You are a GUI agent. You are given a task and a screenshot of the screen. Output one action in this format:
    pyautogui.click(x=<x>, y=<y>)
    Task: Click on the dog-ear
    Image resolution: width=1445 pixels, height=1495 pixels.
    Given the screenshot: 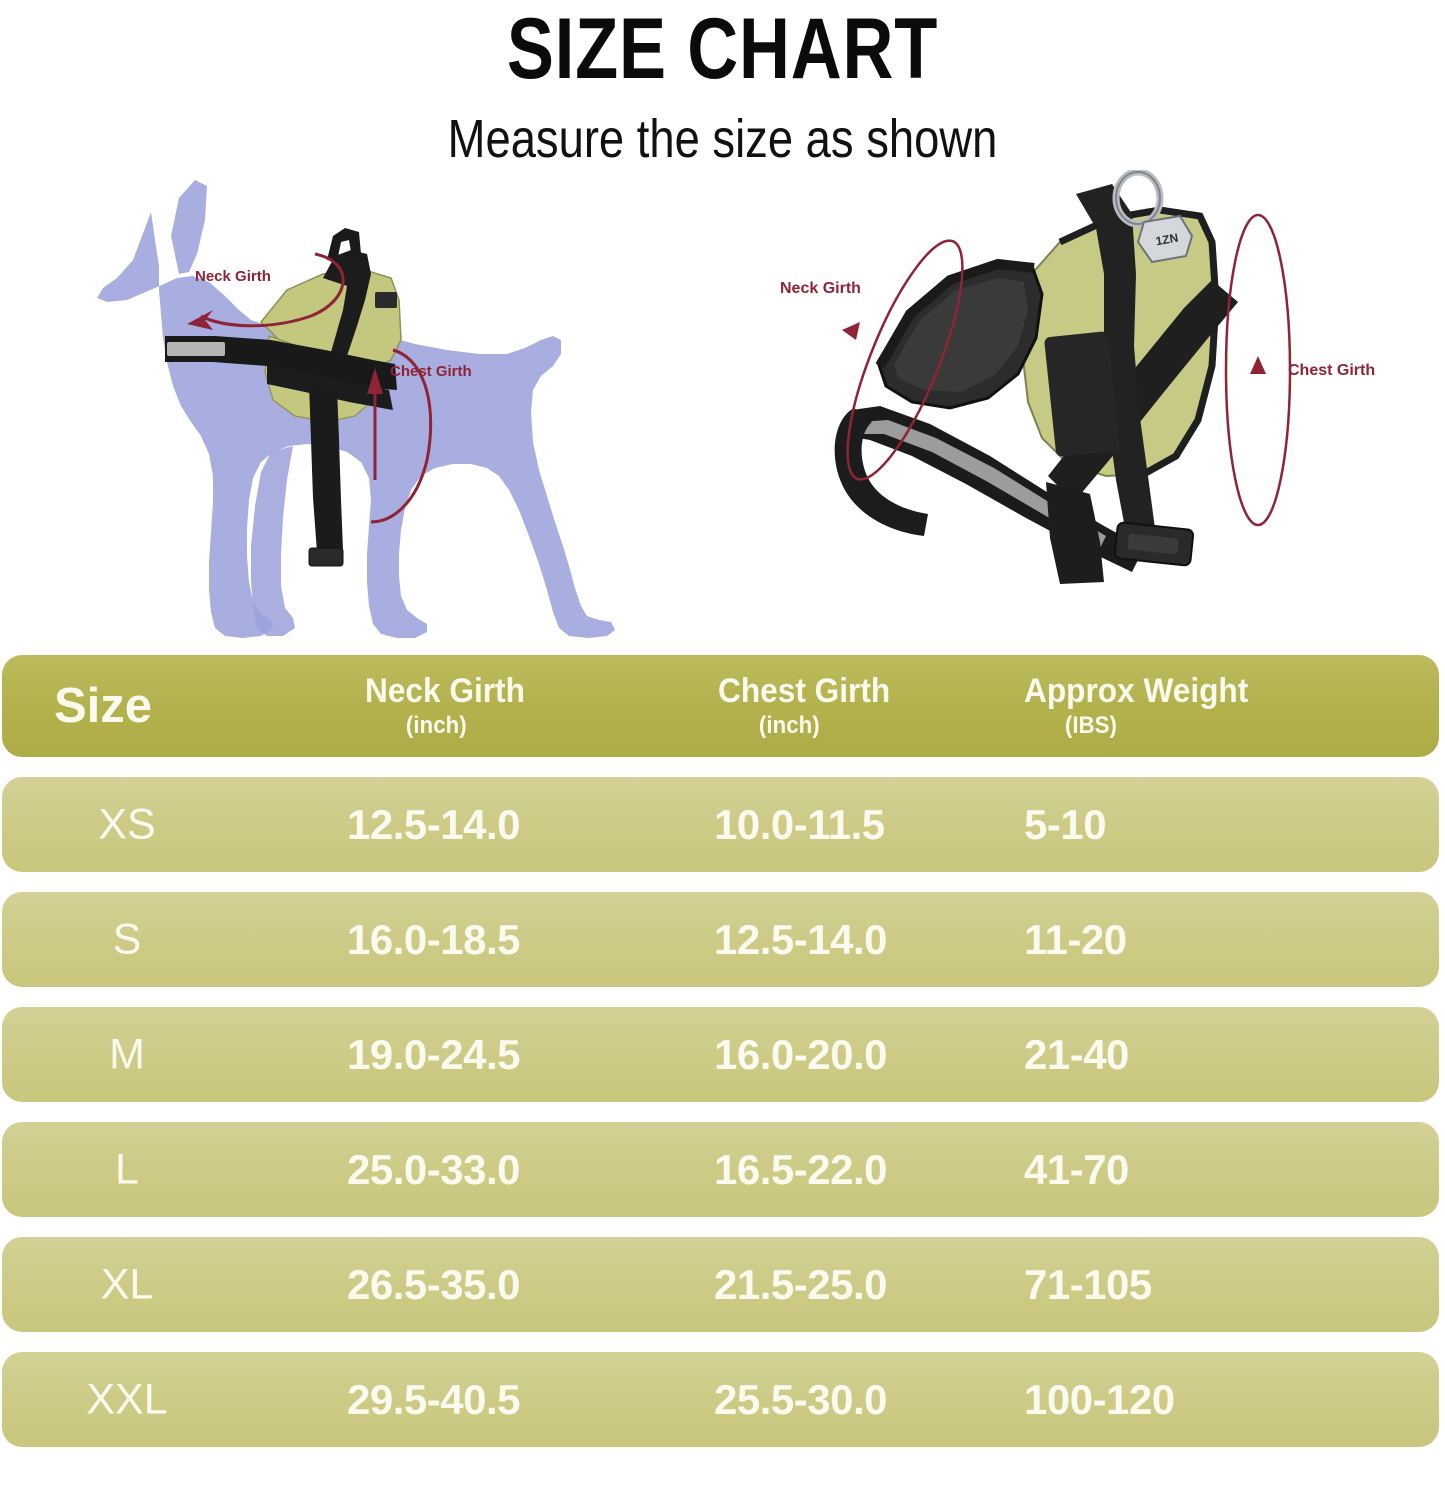 What is the action you would take?
    pyautogui.click(x=189, y=227)
    